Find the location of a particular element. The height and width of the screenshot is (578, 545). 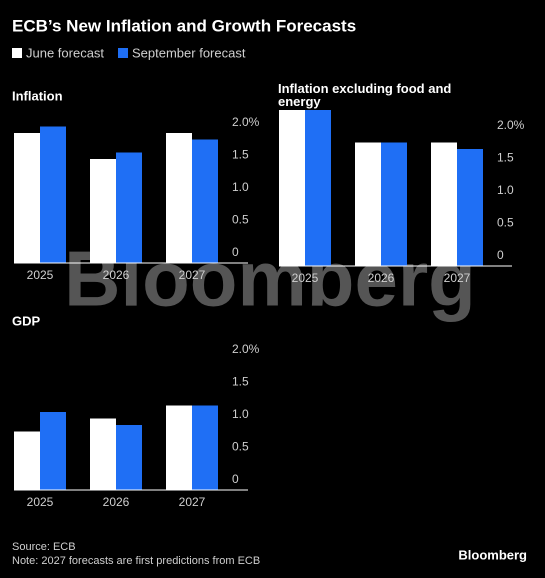

panel-title: Inflation is located at coordinates (37, 95).